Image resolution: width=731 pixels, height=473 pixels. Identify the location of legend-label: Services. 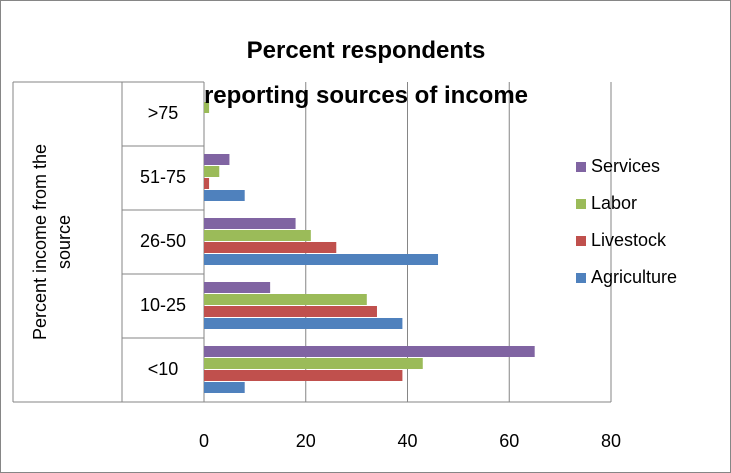
(625, 166).